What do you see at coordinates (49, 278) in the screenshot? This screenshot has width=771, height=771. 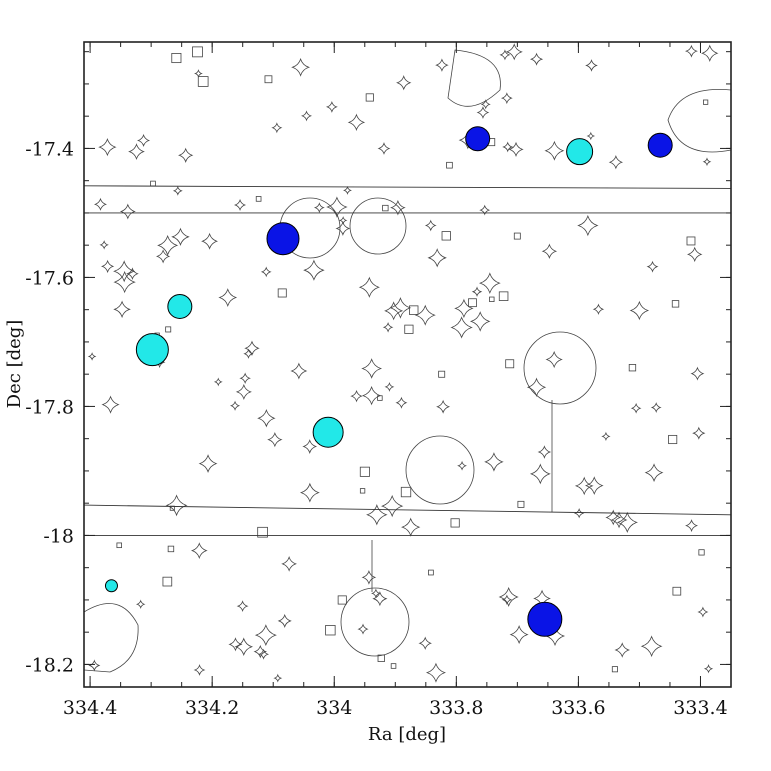 I see `y-tick-label: -17.6` at bounding box center [49, 278].